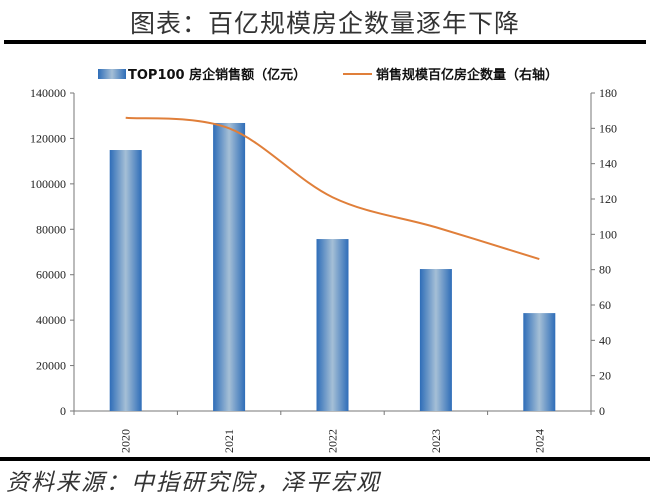  I want to click on right-axis-tick: 40, so click(605, 340).